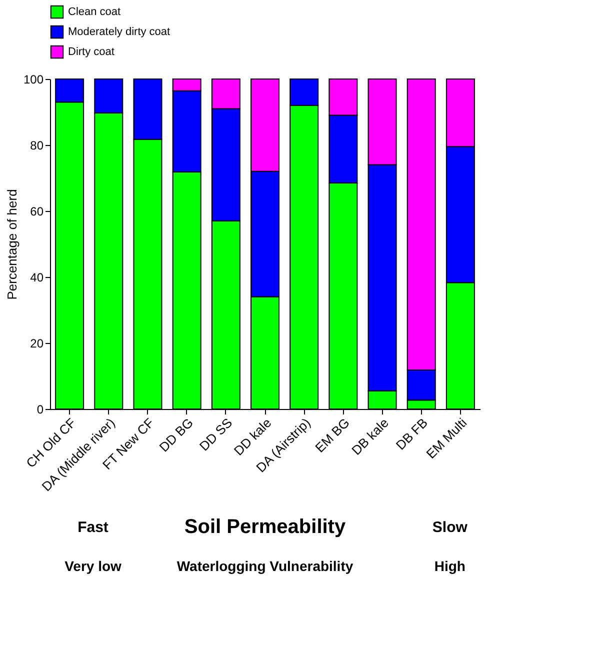 The image size is (589, 649). I want to click on text: Waterlogging Vulnerability, so click(265, 566).